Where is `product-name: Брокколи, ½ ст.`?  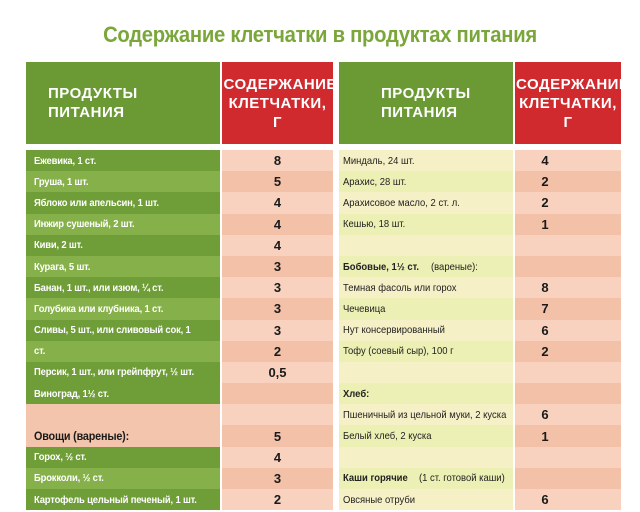 product-name: Брокколи, ½ ст. is located at coordinates (69, 478).